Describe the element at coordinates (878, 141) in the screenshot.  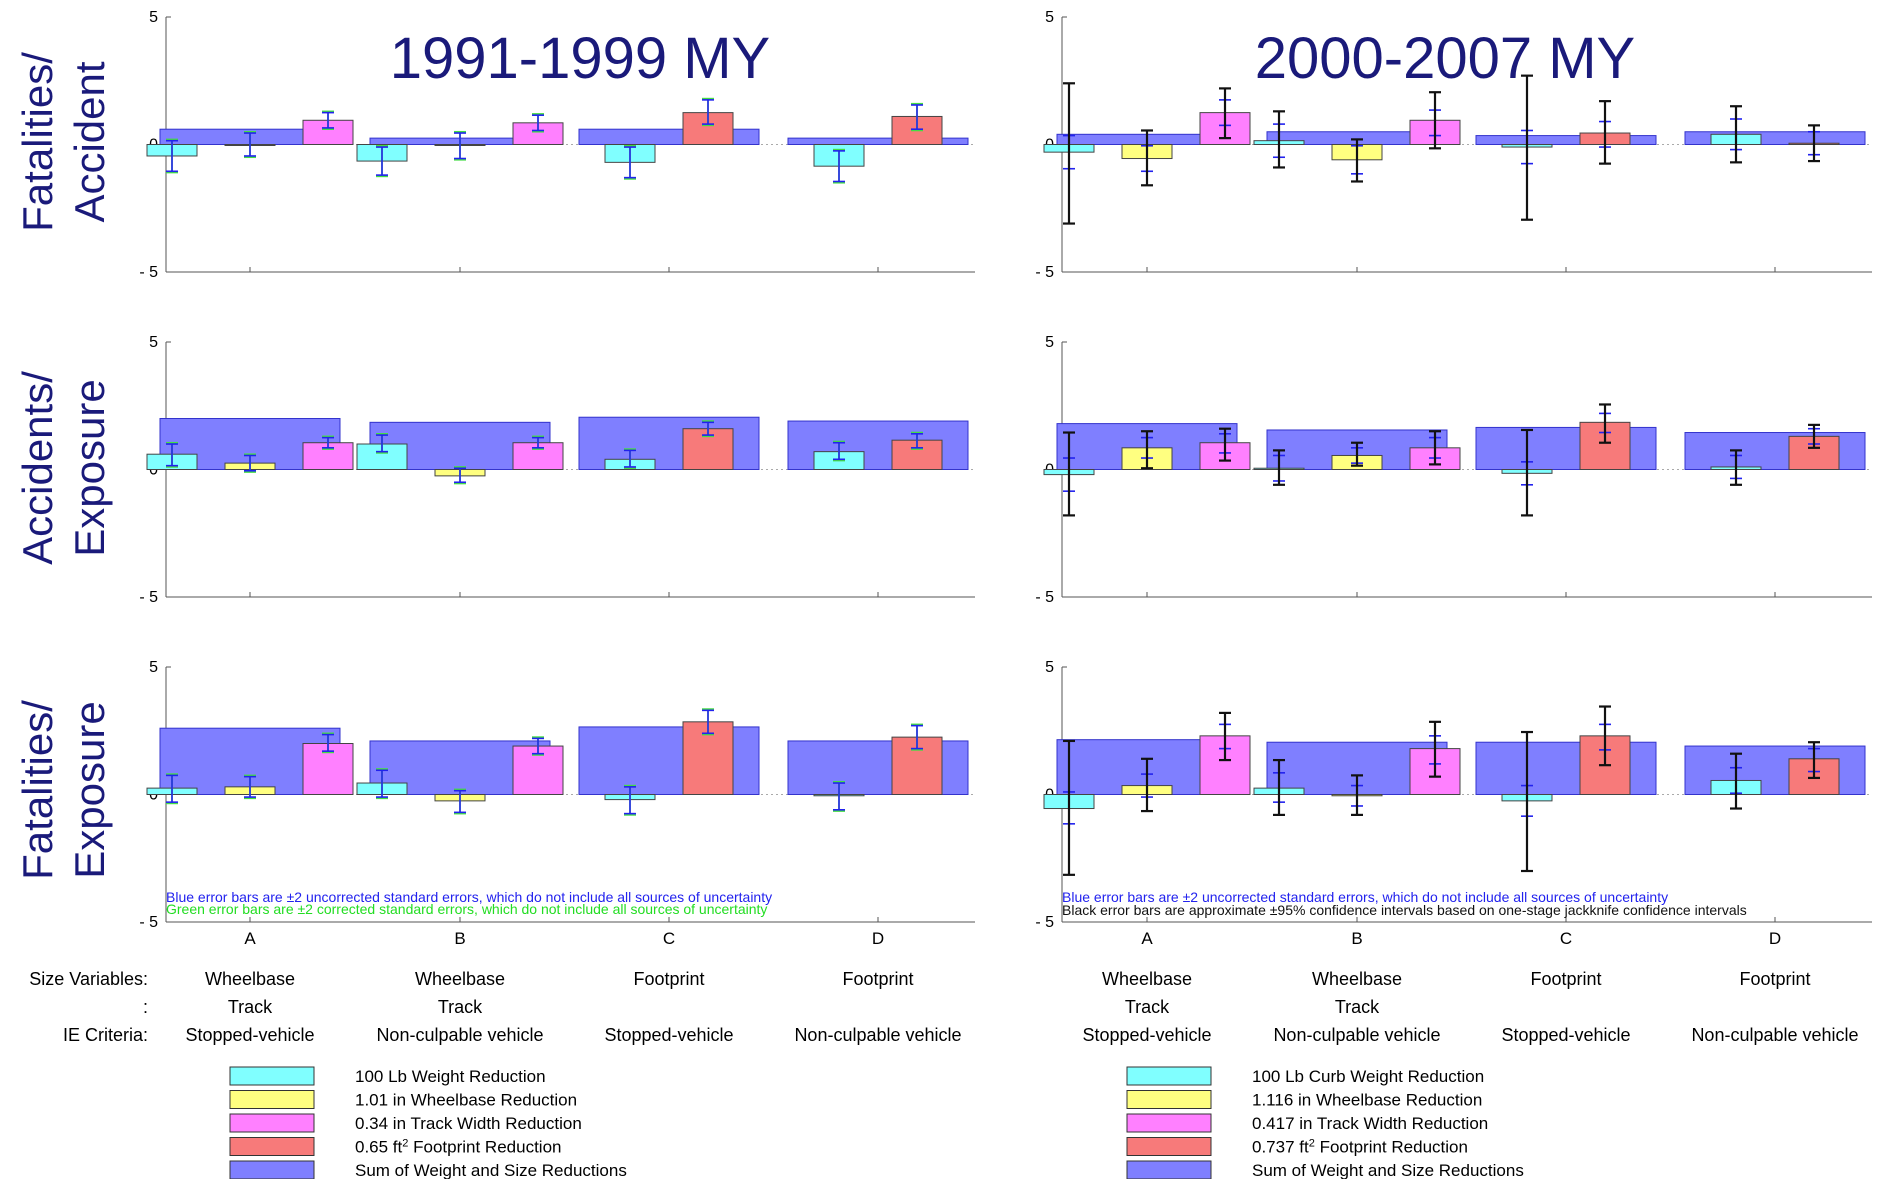
I see `bar-sum-d` at that location.